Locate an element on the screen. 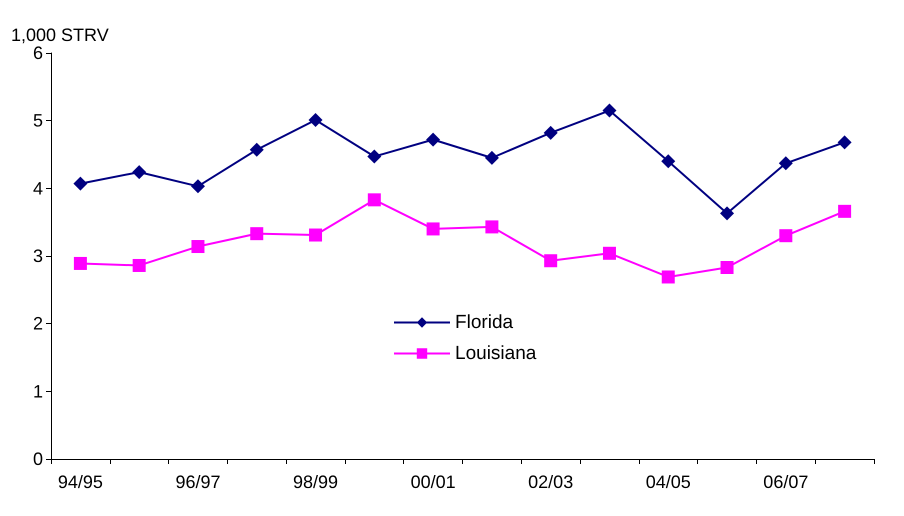 Image resolution: width=904 pixels, height=516 pixels. y-tick-label: 4 is located at coordinates (37, 188).